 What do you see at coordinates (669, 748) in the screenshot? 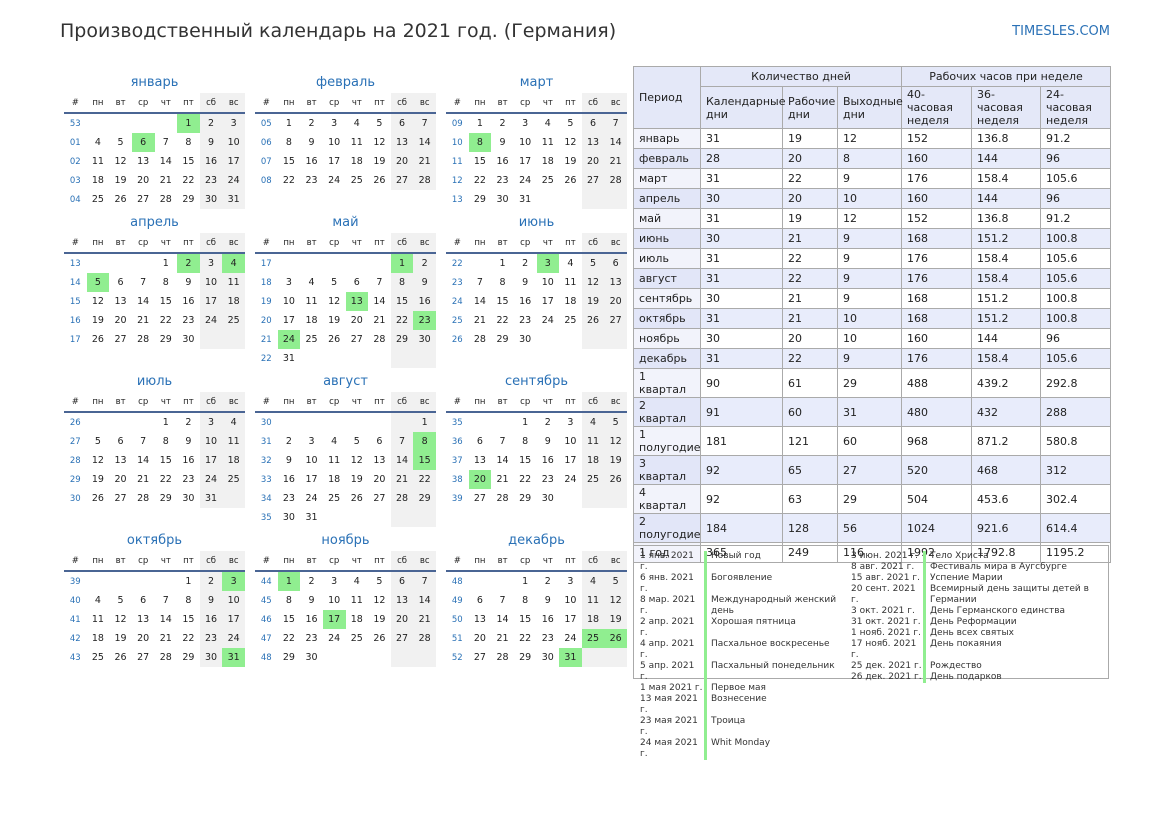
I see `holiday-date: 24 мая 2021 г.` at bounding box center [669, 748].